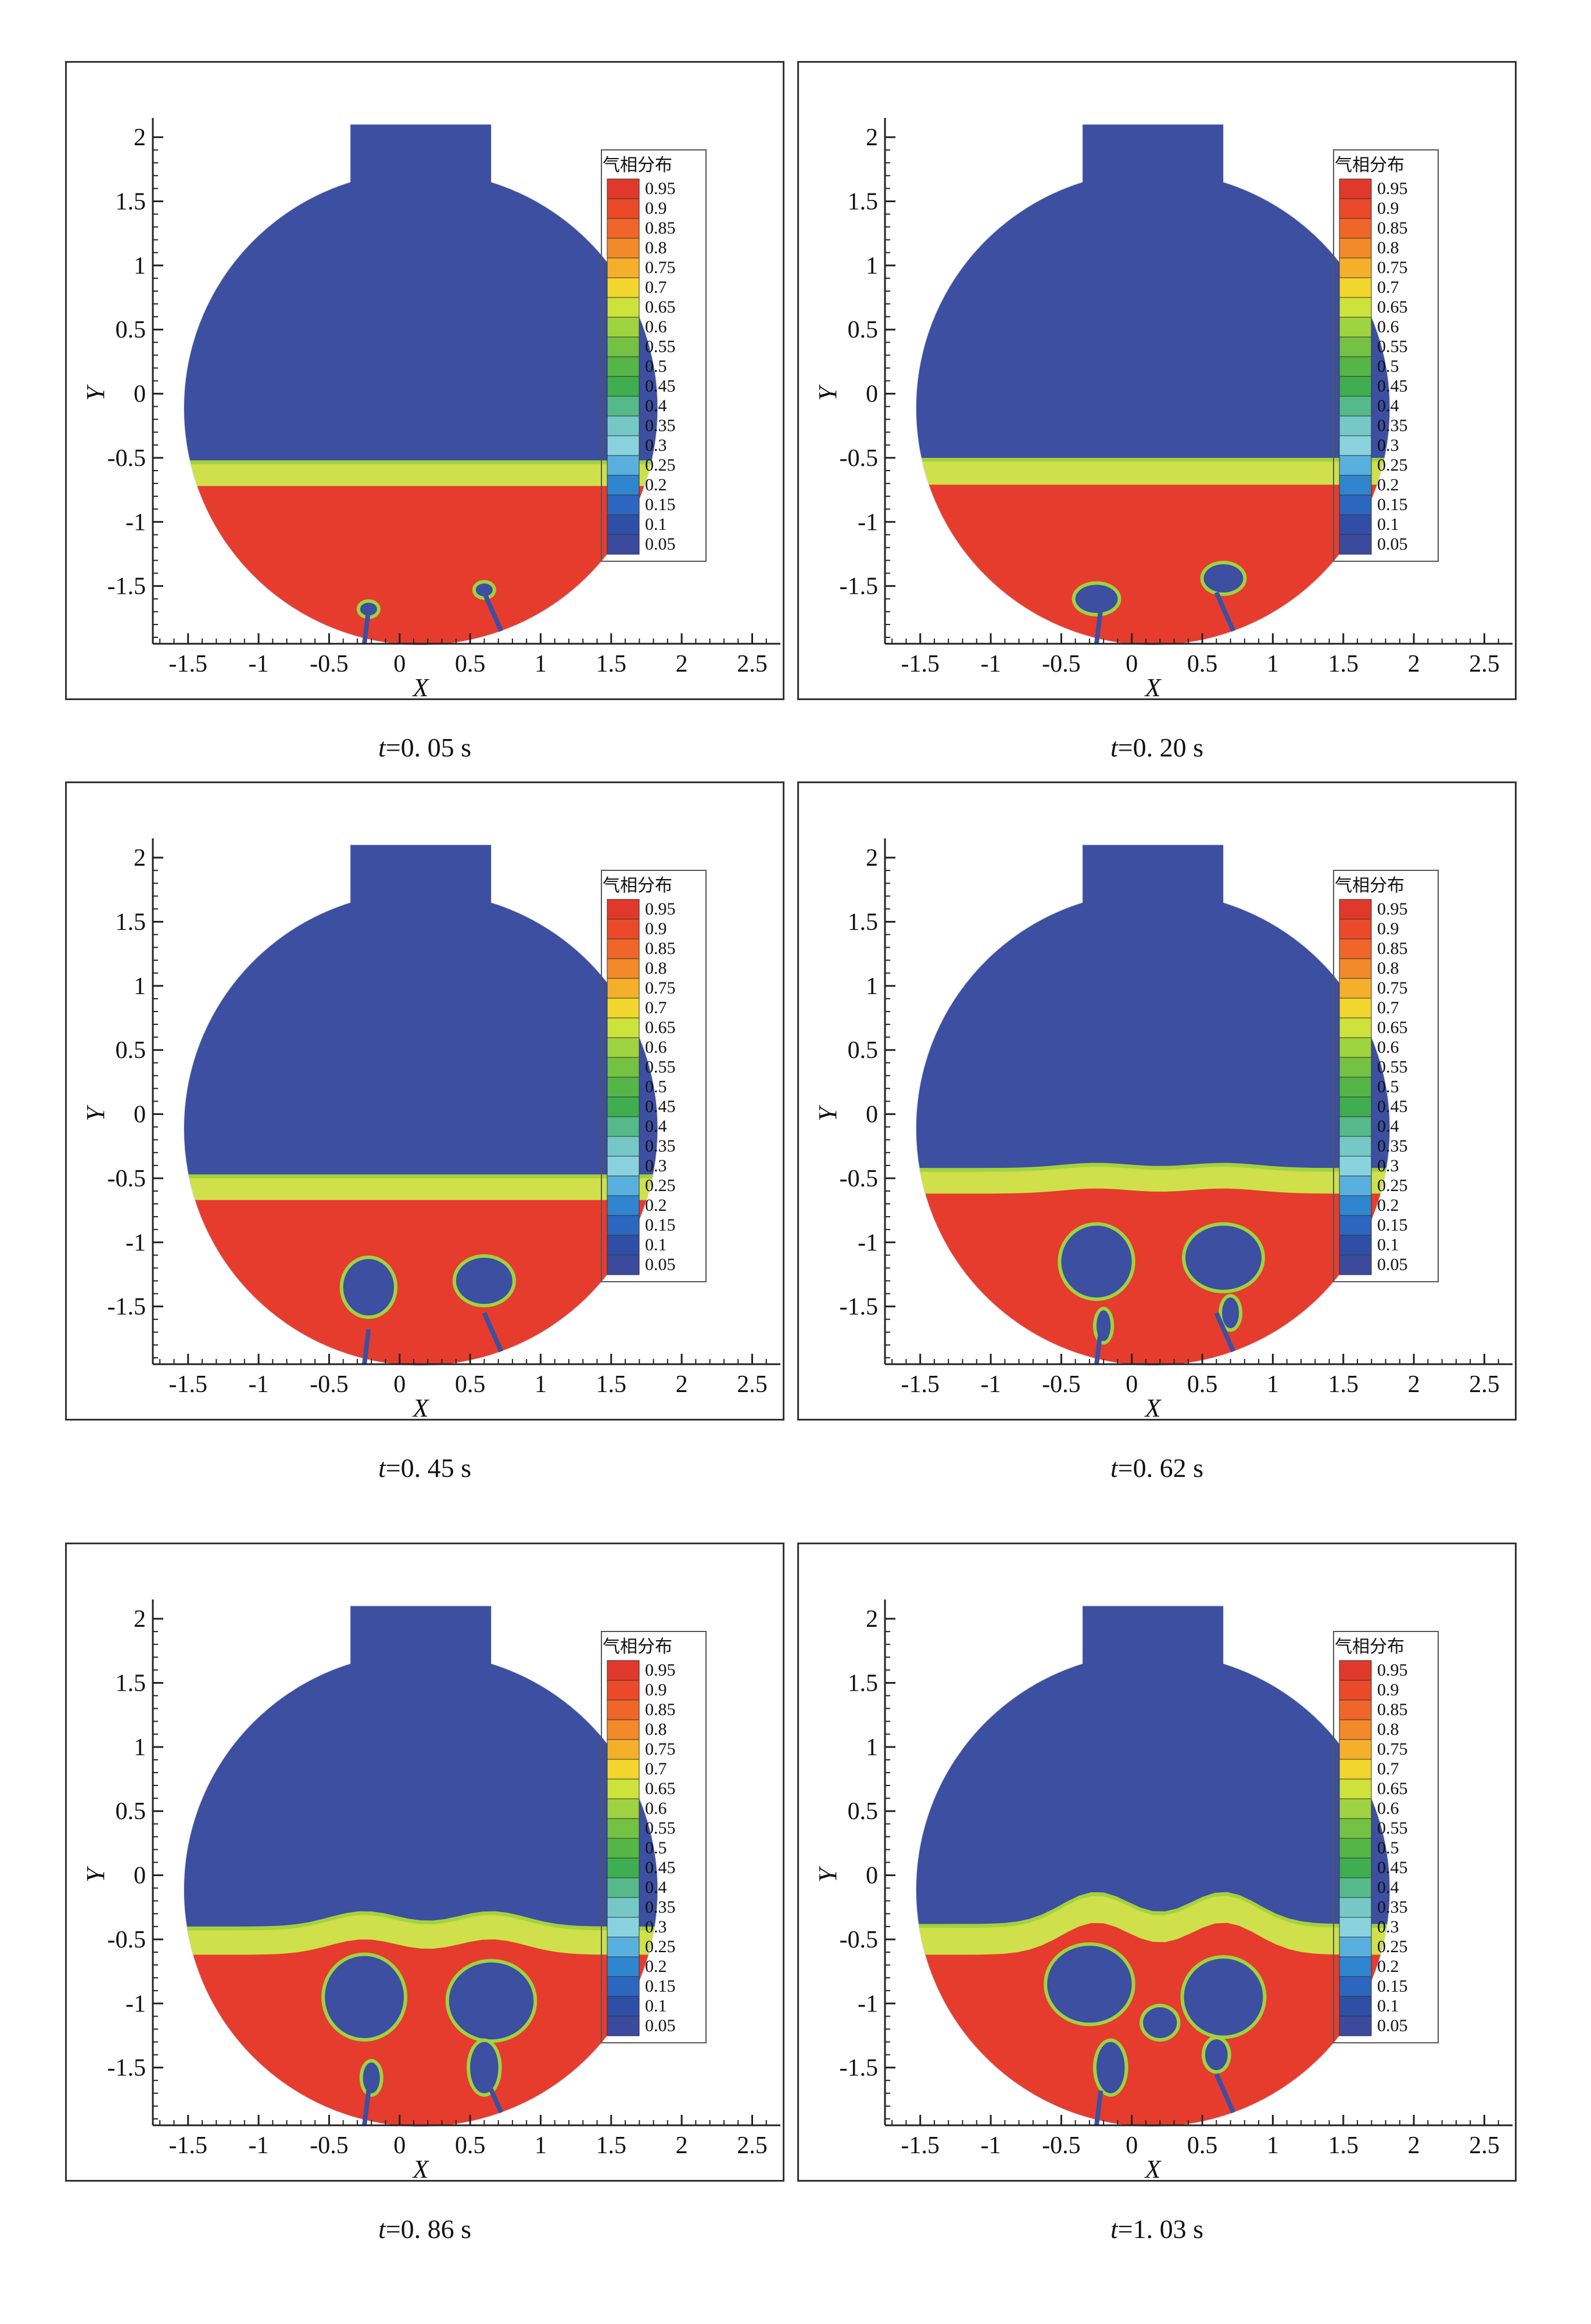  I want to click on x-tick-label: 2, so click(1414, 1384).